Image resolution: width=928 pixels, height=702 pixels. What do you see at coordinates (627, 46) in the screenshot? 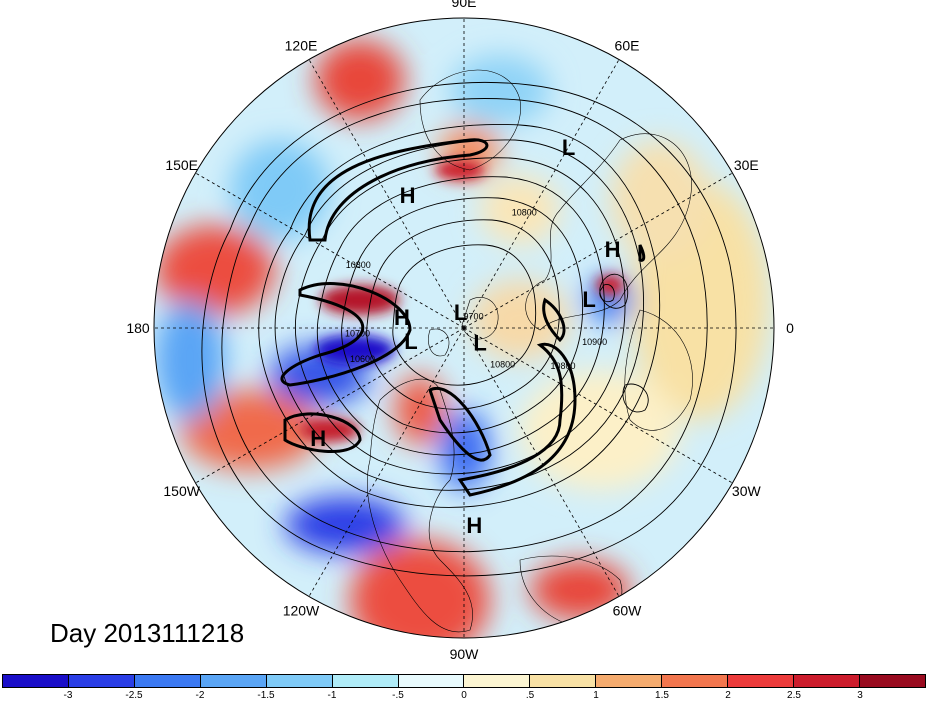
I see `longitude-label: 60E` at bounding box center [627, 46].